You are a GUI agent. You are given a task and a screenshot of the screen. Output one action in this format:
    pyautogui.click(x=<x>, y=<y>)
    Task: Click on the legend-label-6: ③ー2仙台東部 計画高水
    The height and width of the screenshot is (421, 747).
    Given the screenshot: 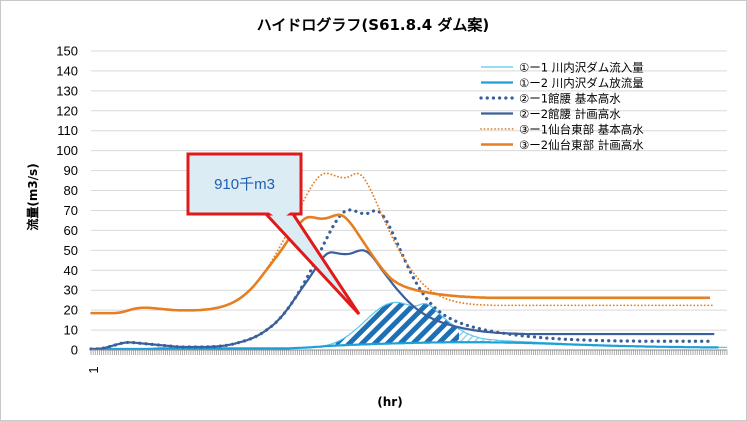 What is the action you would take?
    pyautogui.click(x=581, y=145)
    